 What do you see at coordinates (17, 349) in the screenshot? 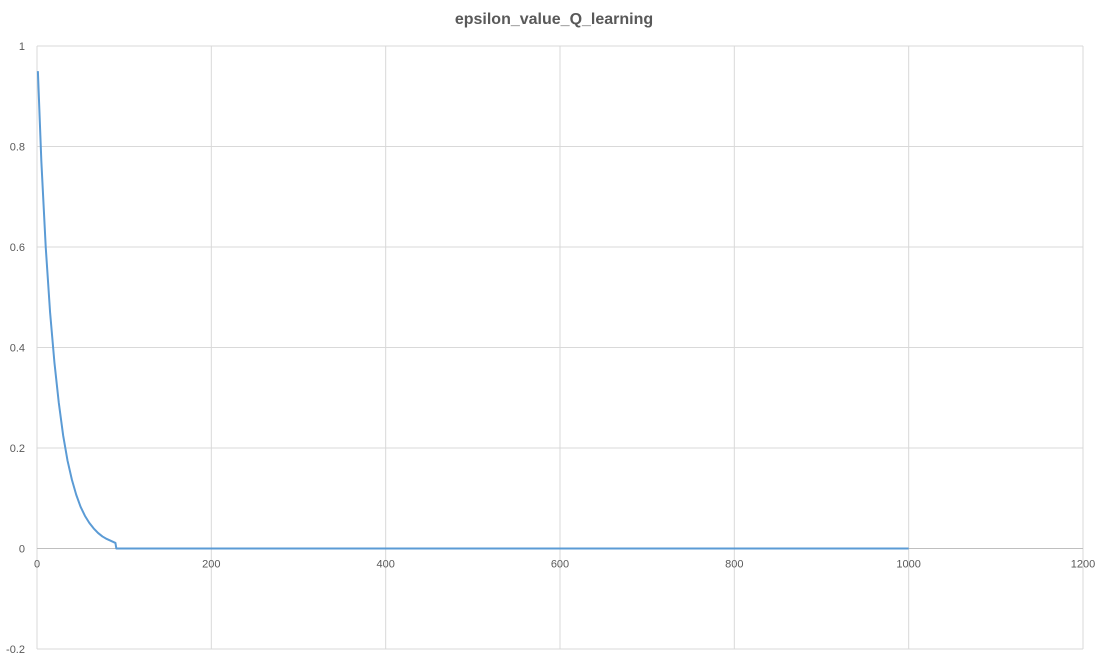
I see `y-tick-label: 0.4` at bounding box center [17, 349].